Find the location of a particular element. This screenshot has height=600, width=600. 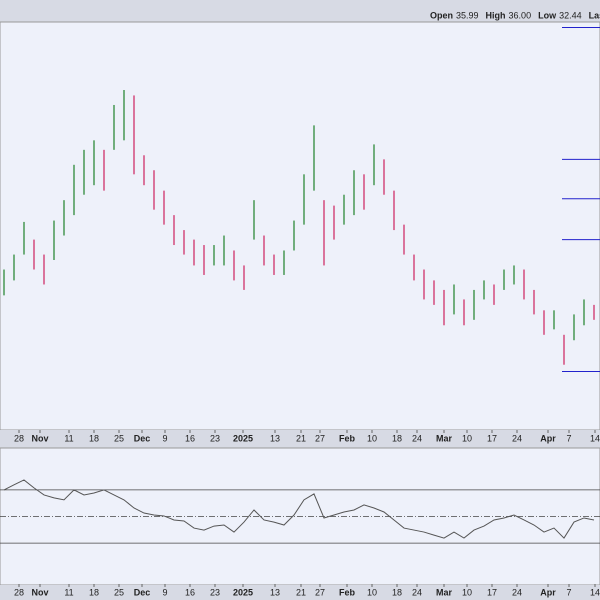

header-label: High is located at coordinates (496, 15).